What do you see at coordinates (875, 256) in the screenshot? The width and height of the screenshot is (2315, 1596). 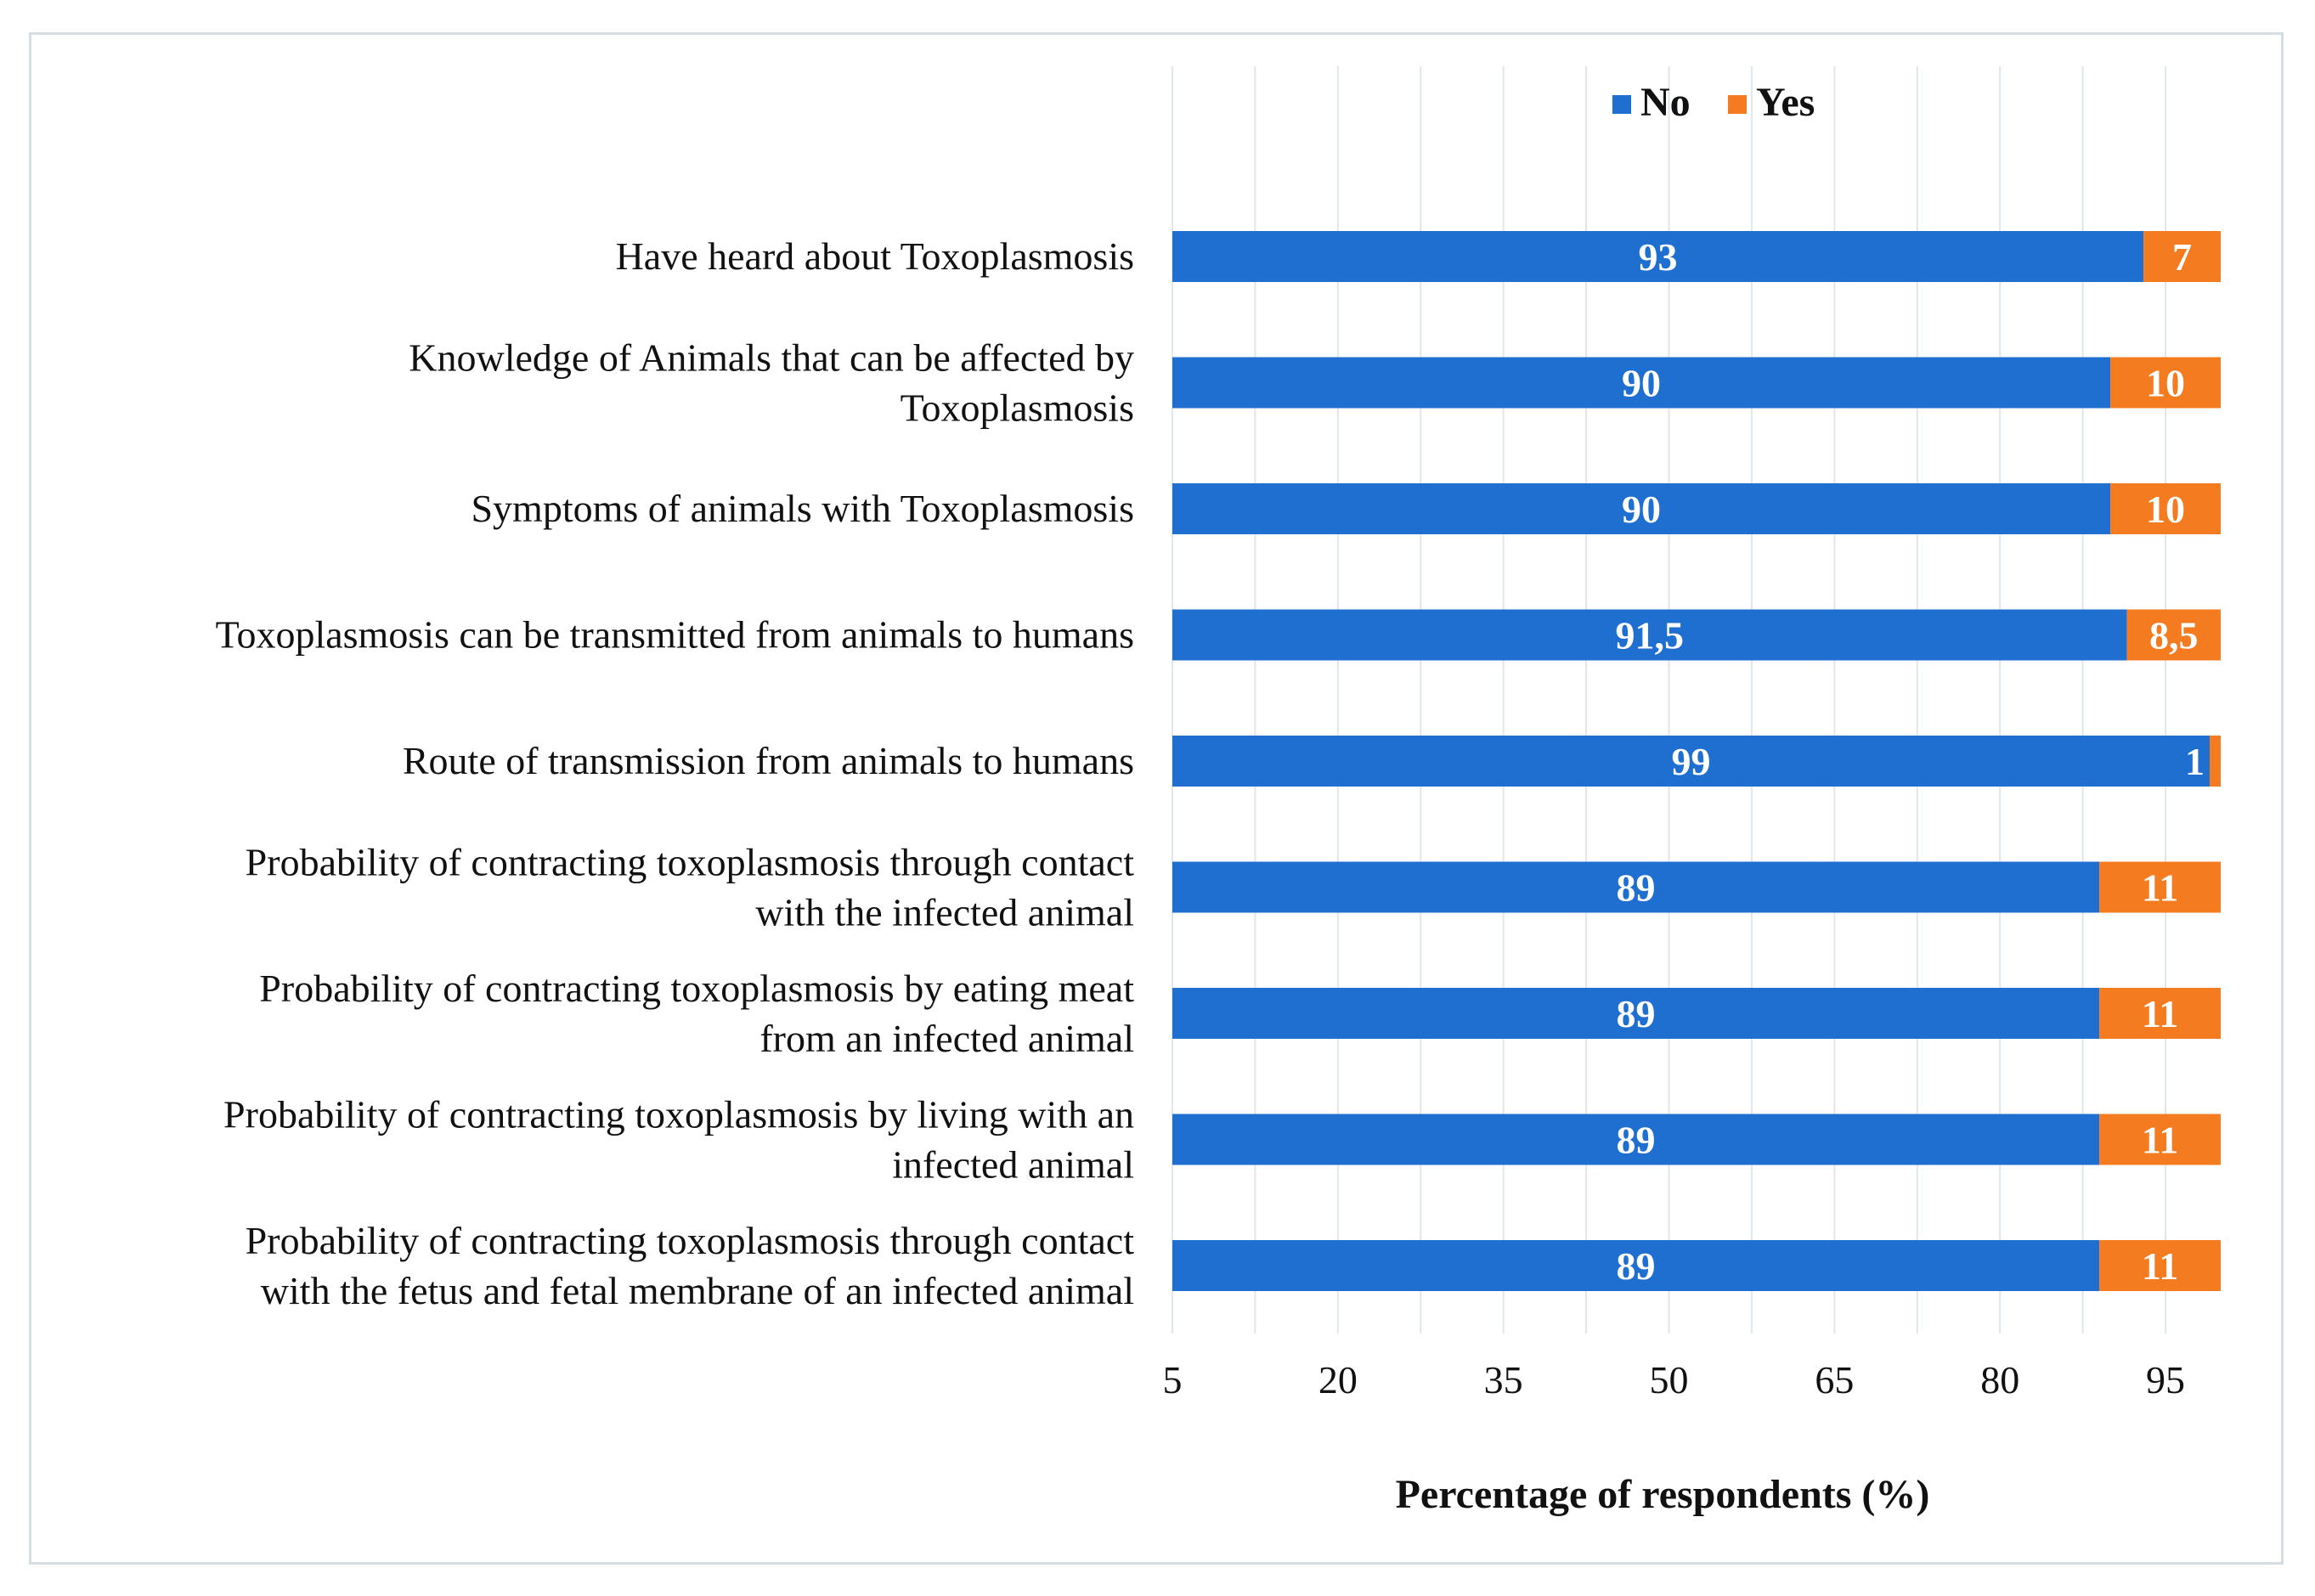 I see `category-label: Have heard about Toxoplasmosis` at bounding box center [875, 256].